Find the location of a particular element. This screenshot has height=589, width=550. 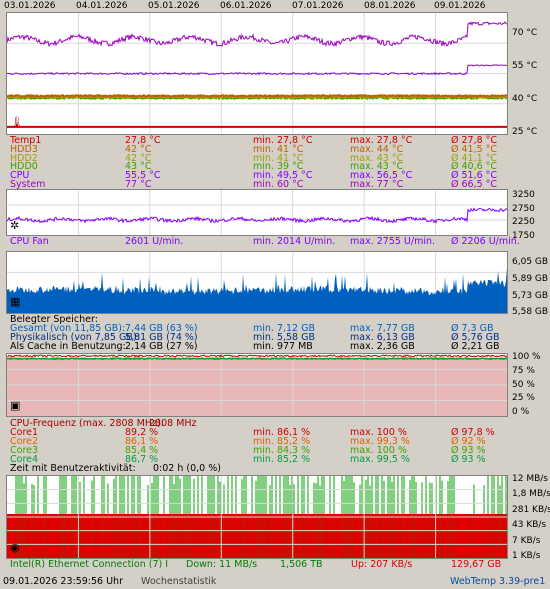

legend-row: Core3 85,4 % min. 84,3 % max. 100 % Ø 93 % is located at coordinates (280, 450).